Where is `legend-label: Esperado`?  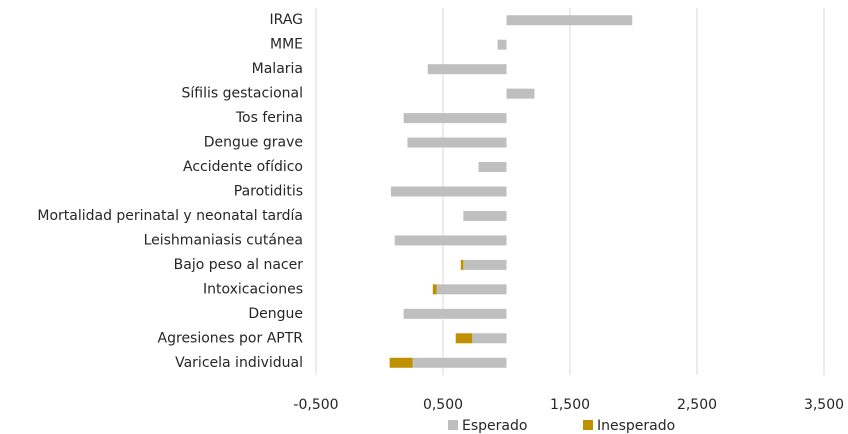 legend-label: Esperado is located at coordinates (494, 426).